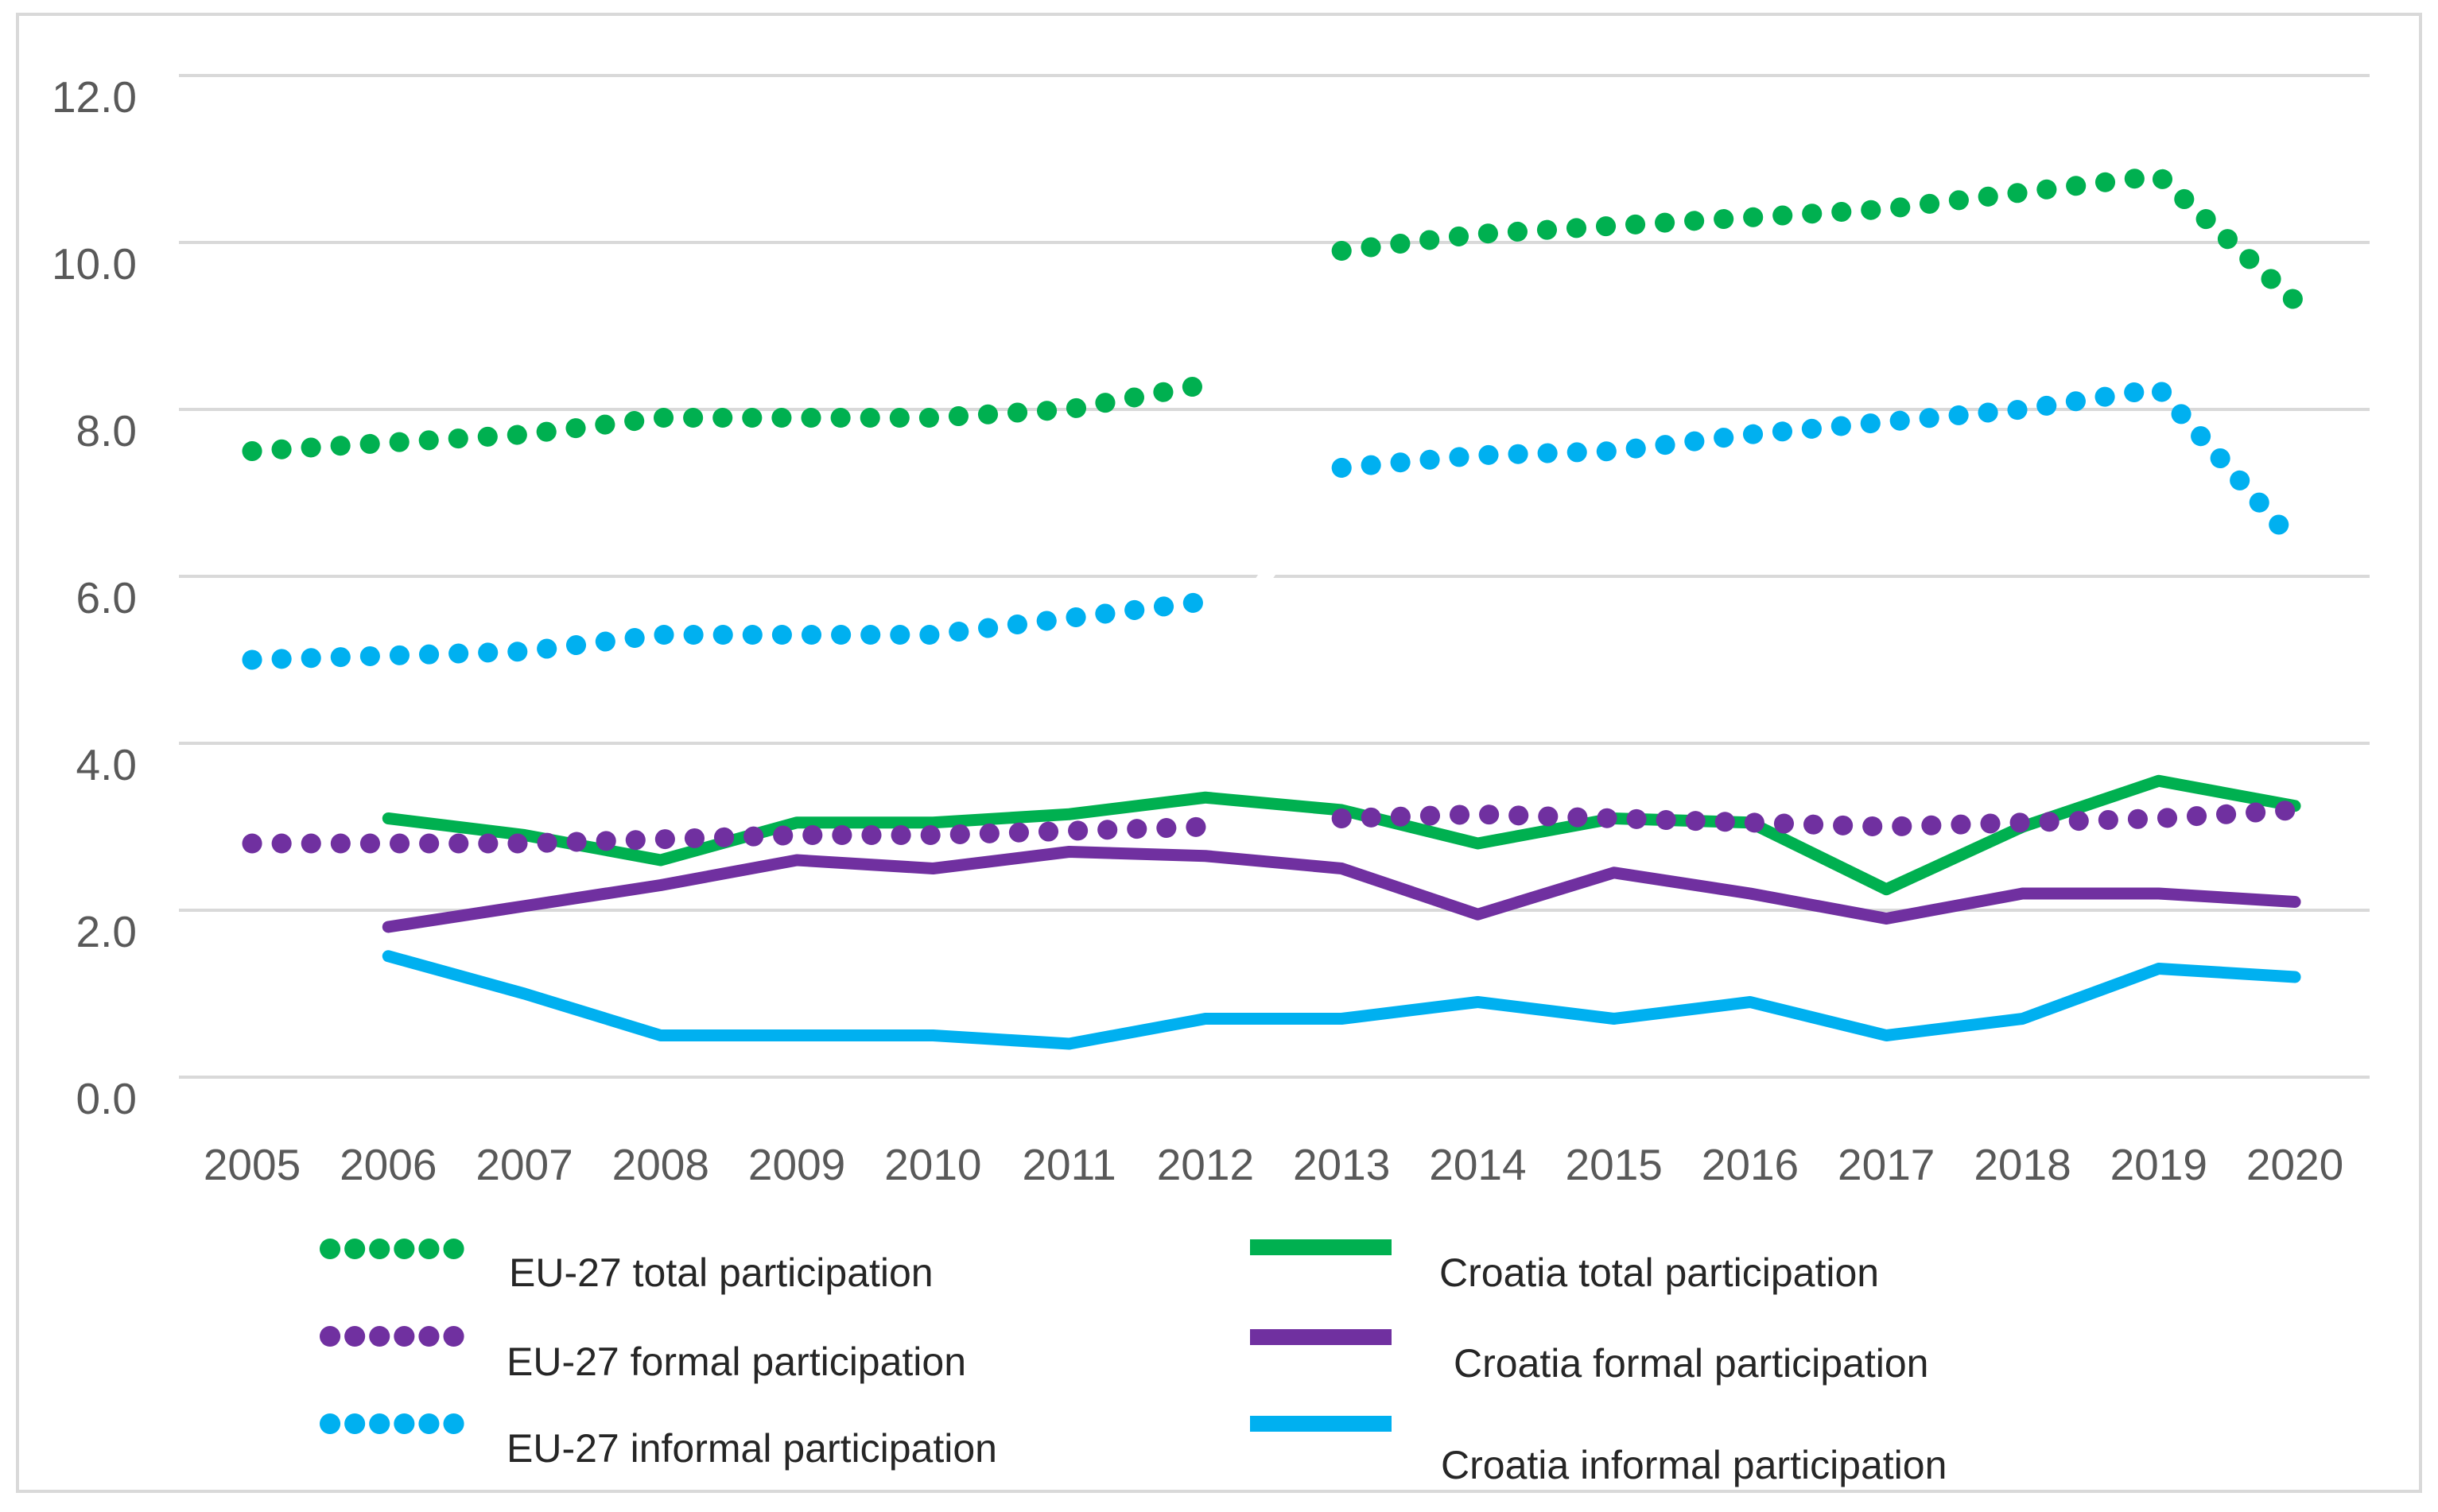  Describe the element at coordinates (106, 431) in the screenshot. I see `y-axis-label-8.0: 8.0` at that location.